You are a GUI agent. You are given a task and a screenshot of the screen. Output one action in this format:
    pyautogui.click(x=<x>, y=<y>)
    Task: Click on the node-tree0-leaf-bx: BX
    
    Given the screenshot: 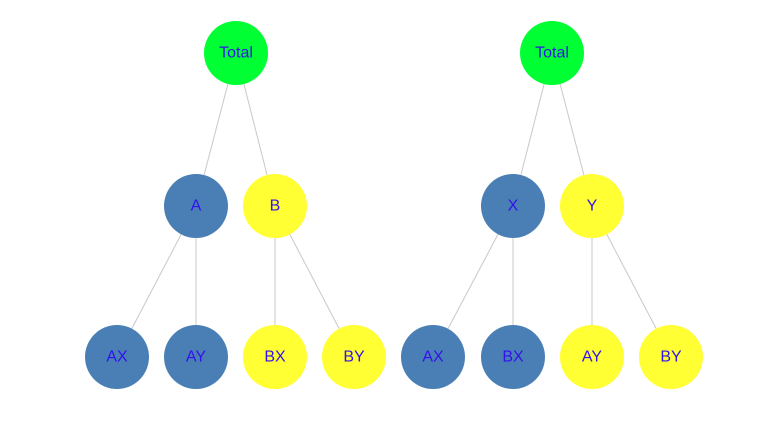 What is the action you would take?
    pyautogui.click(x=275, y=357)
    